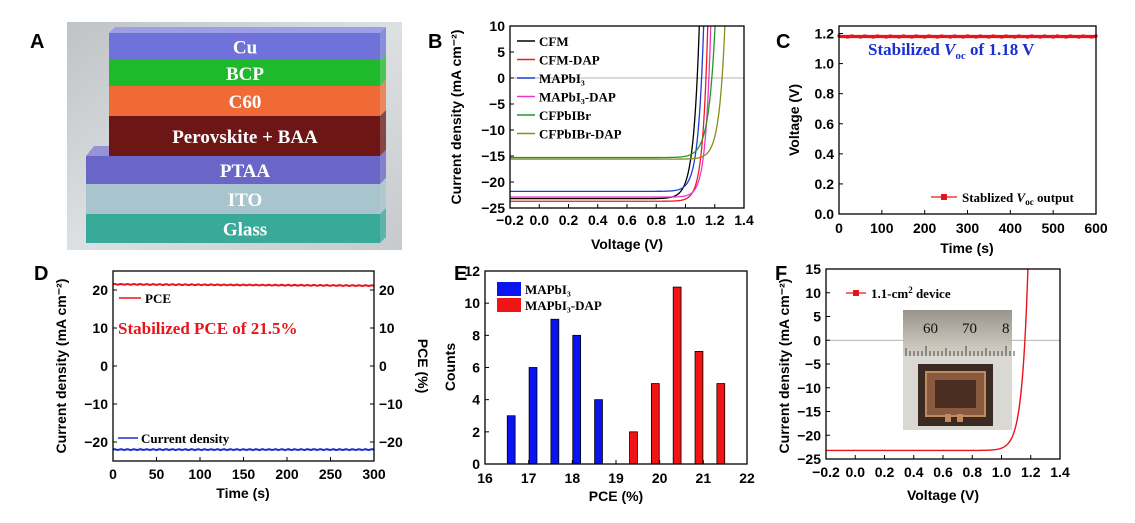 The height and width of the screenshot is (523, 1135). I want to click on panel-d-annotation: Stabilized PCE of 21.5%, so click(207, 328).